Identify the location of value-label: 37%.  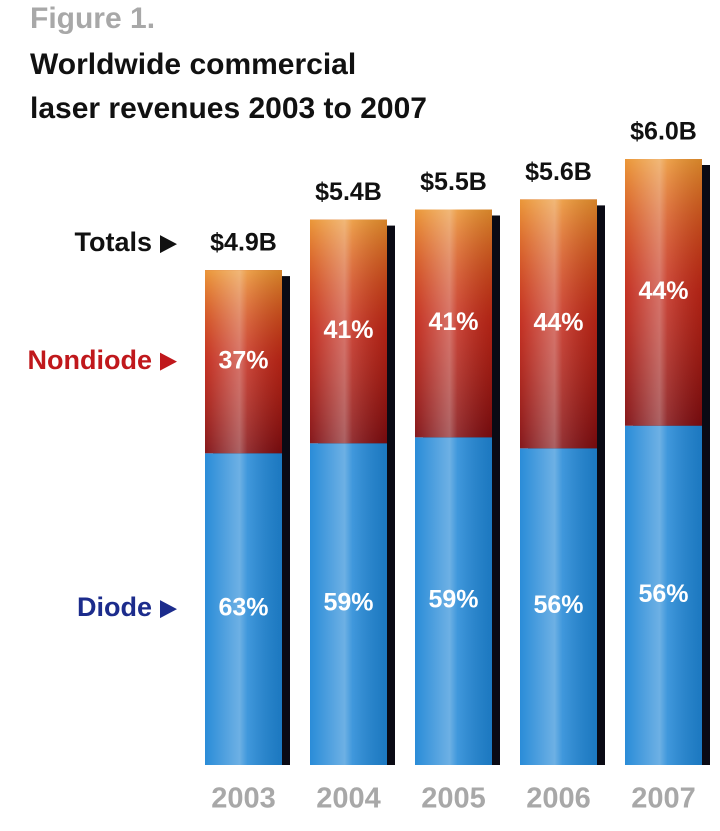
(243, 360).